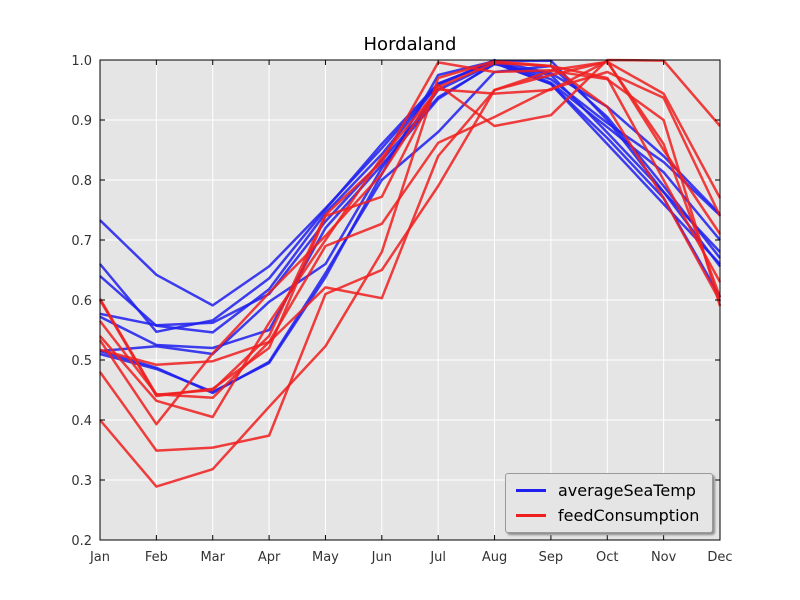 Image resolution: width=800 pixels, height=600 pixels. I want to click on y-tick-label: 0.5, so click(81, 361).